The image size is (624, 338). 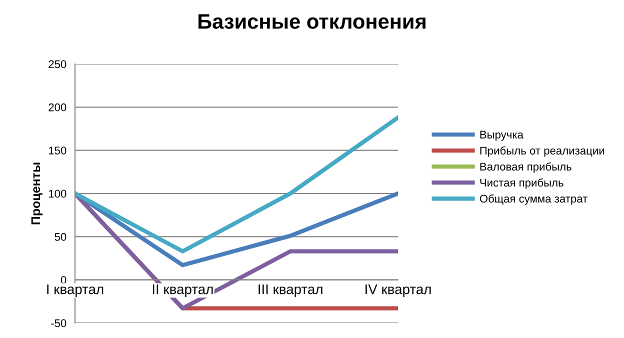 I want to click on legend-label: Прибыль от реализации, so click(x=542, y=151).